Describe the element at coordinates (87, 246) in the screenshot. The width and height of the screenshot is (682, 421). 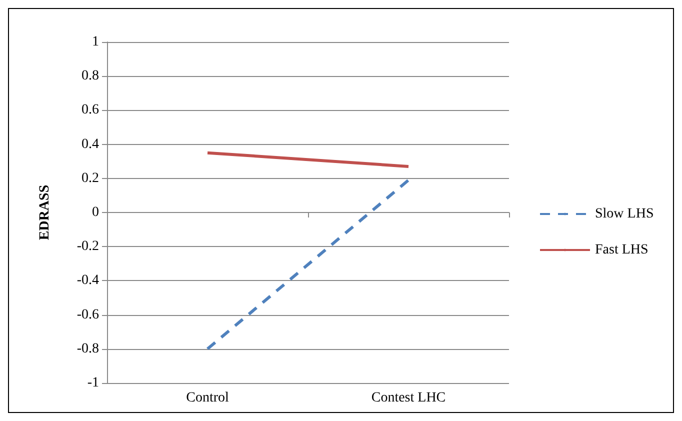
I see `y-tick-label: -0.2` at that location.